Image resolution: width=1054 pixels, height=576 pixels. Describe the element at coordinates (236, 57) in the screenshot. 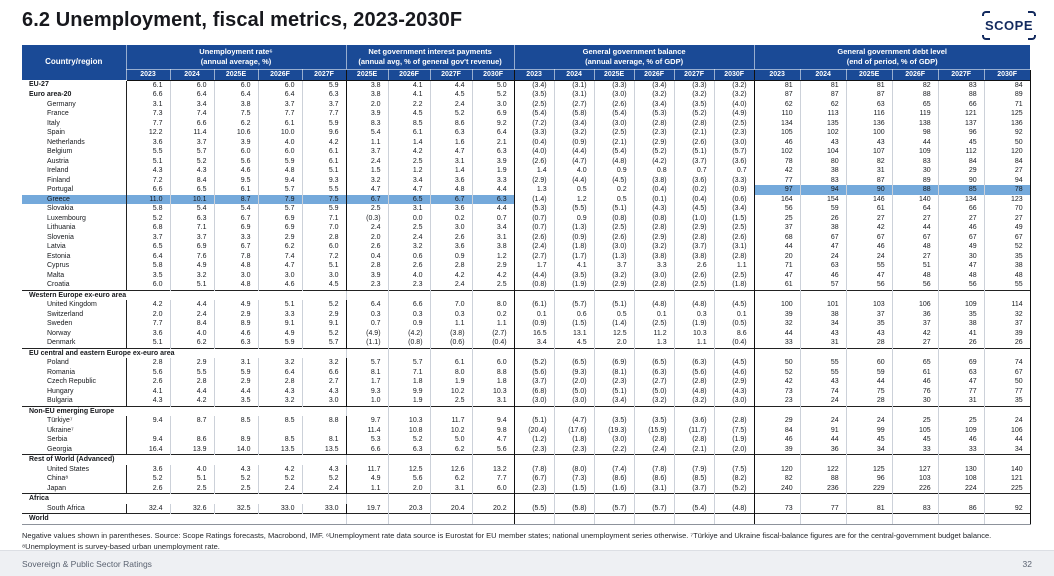

I see `group-header-unemployment: Unemployment rate⁶ (annual average, %)` at that location.